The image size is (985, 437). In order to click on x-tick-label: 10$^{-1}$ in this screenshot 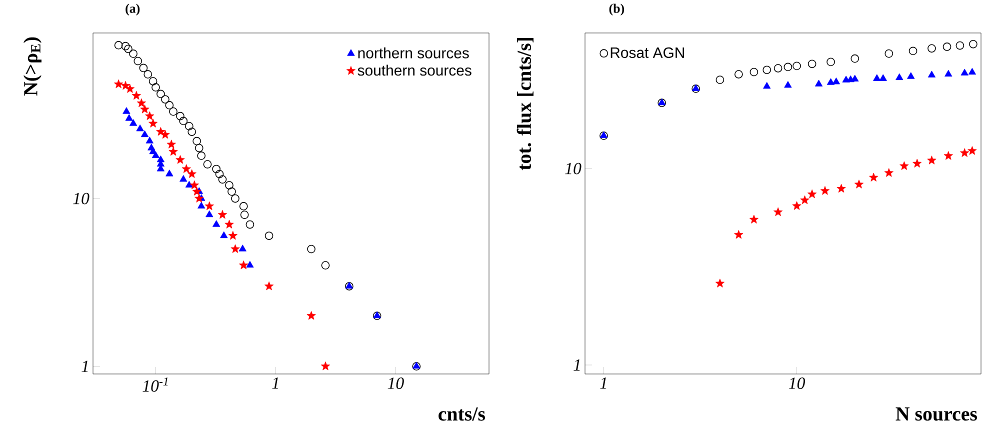, I will do `click(155, 385)`.